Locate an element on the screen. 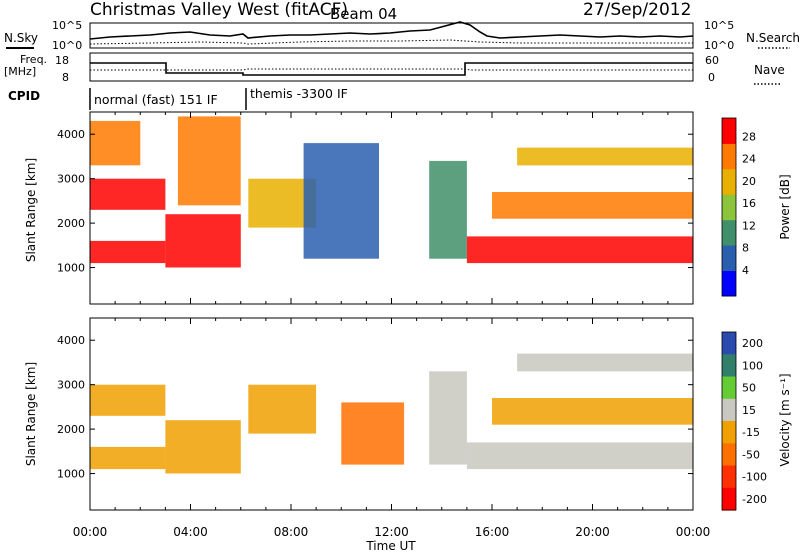  power-colorbar: 4 8 12 16 20 24 28 Power [dB] is located at coordinates (756, 207).